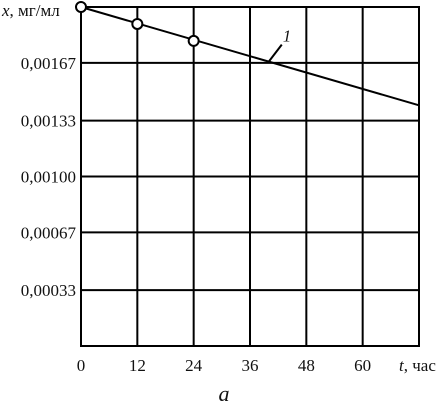 This screenshot has width=444, height=406. I want to click on x-axis-var: t, so click(402, 365).